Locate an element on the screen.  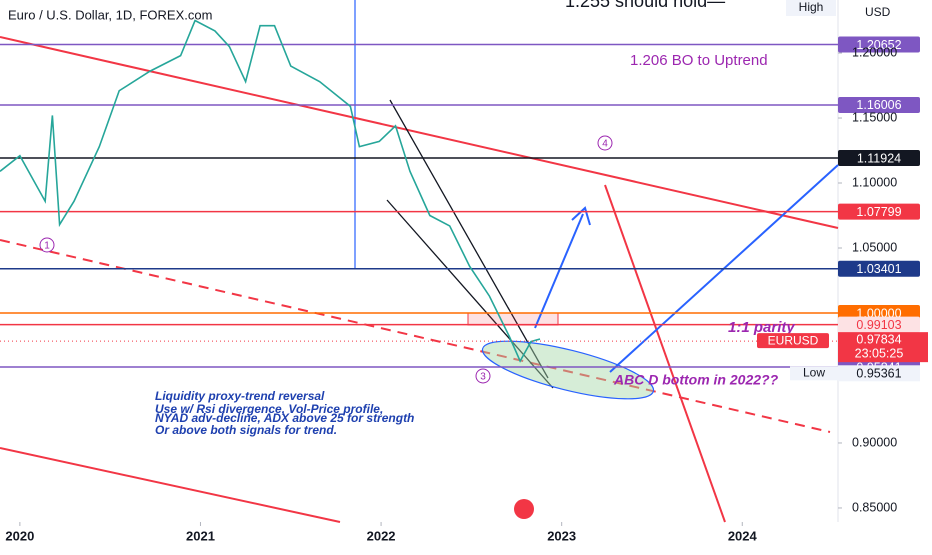
level-label: 1.07799 is located at coordinates (878, 212).